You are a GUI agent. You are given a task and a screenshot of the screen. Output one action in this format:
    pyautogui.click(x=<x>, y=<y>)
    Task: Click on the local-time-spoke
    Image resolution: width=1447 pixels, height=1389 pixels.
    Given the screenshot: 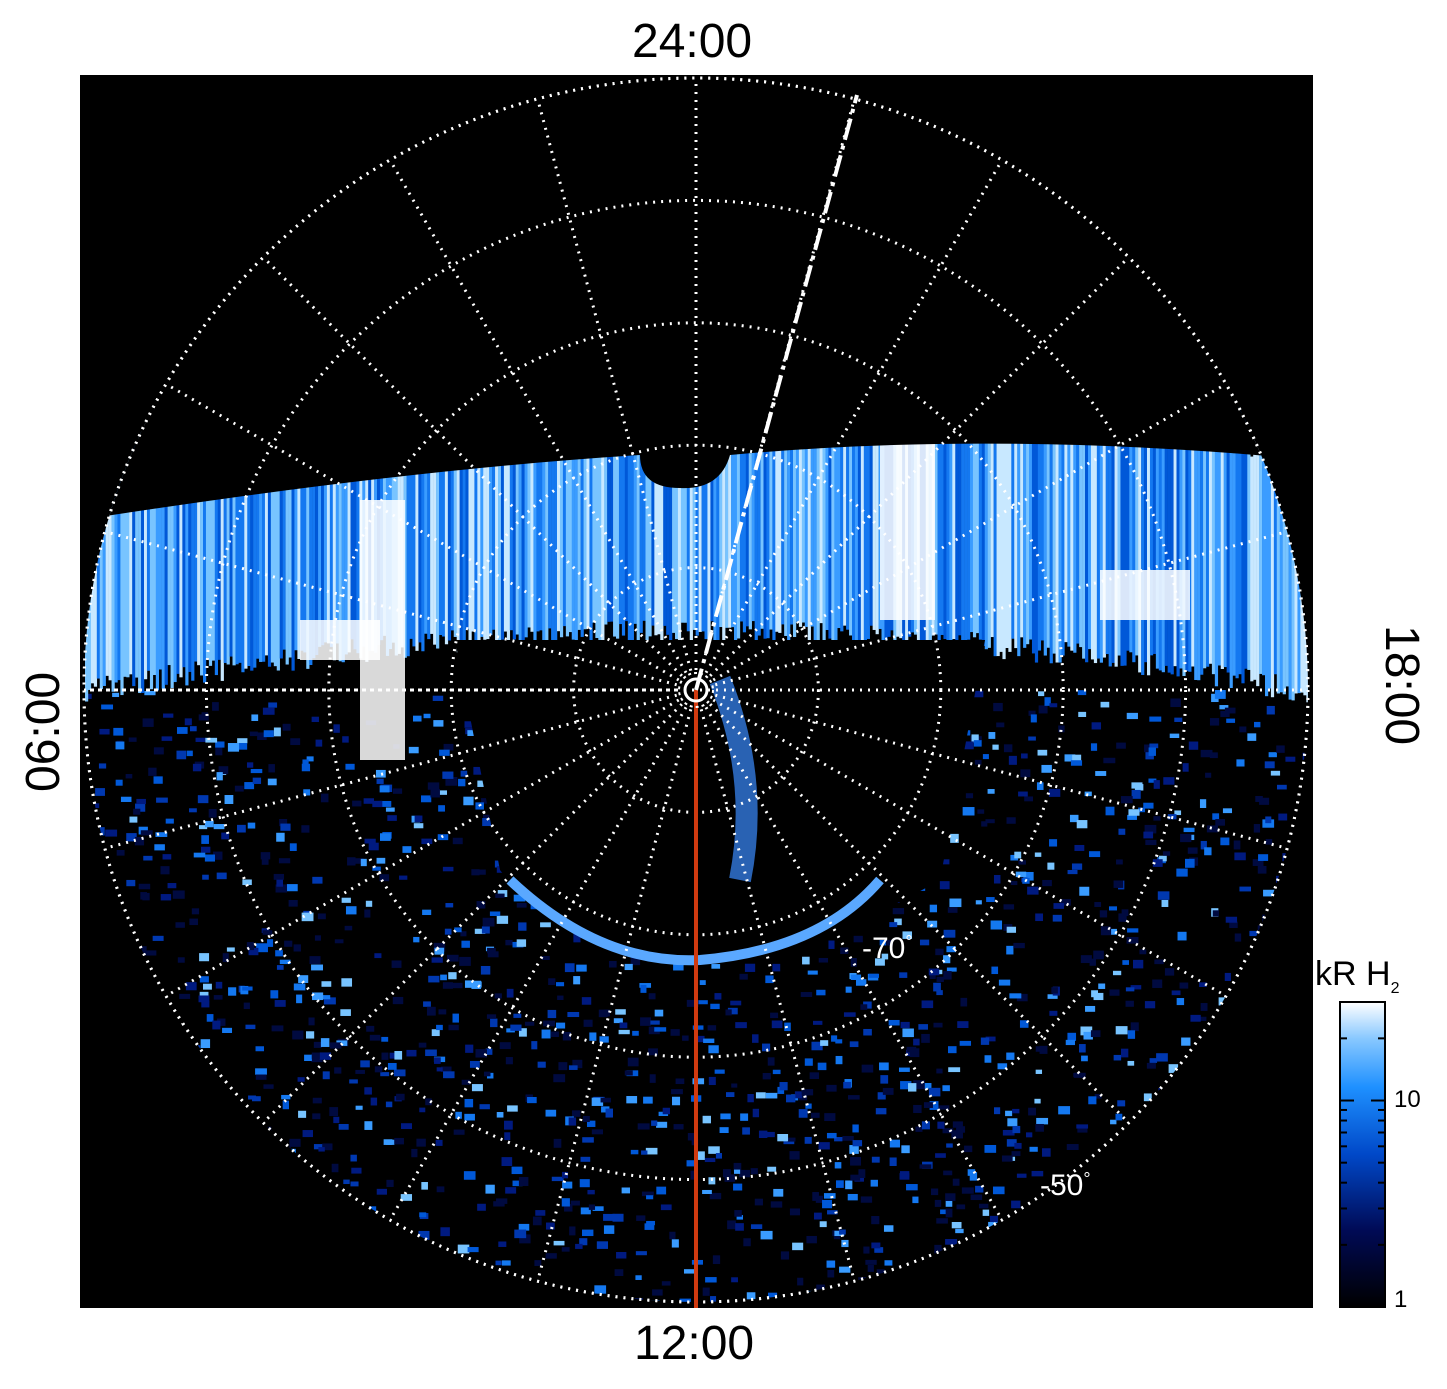 What is the action you would take?
    pyautogui.click(x=854, y=416)
    